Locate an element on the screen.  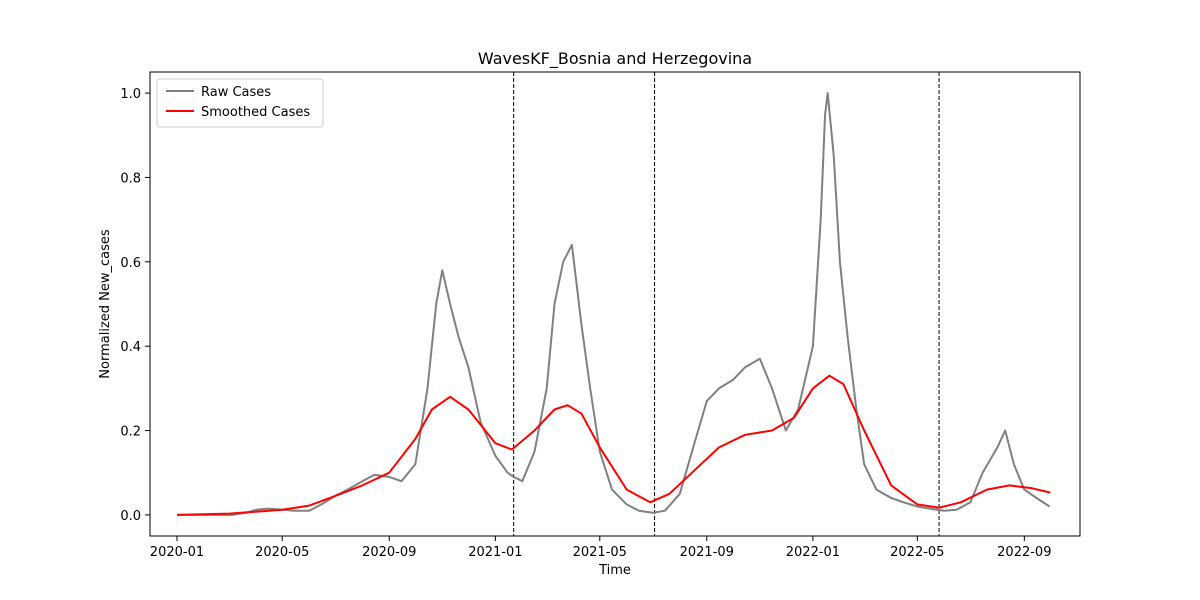
x-tick-label-5: 2021-09 is located at coordinates (707, 552).